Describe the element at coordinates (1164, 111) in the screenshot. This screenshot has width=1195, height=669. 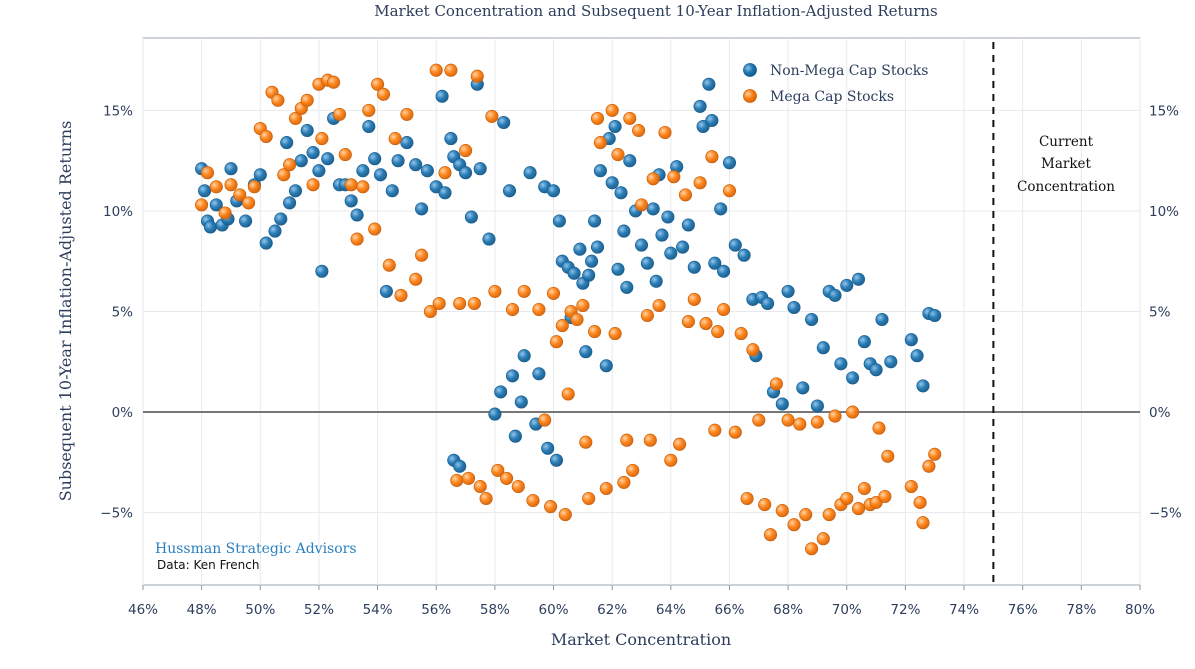
I see `y-tick-label-right: 15%` at that location.